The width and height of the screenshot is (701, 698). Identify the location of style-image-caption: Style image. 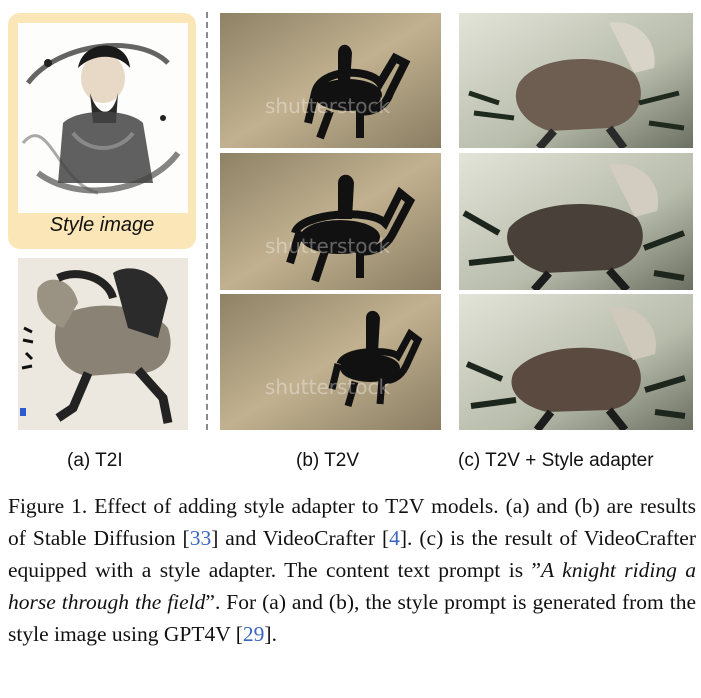
(102, 225).